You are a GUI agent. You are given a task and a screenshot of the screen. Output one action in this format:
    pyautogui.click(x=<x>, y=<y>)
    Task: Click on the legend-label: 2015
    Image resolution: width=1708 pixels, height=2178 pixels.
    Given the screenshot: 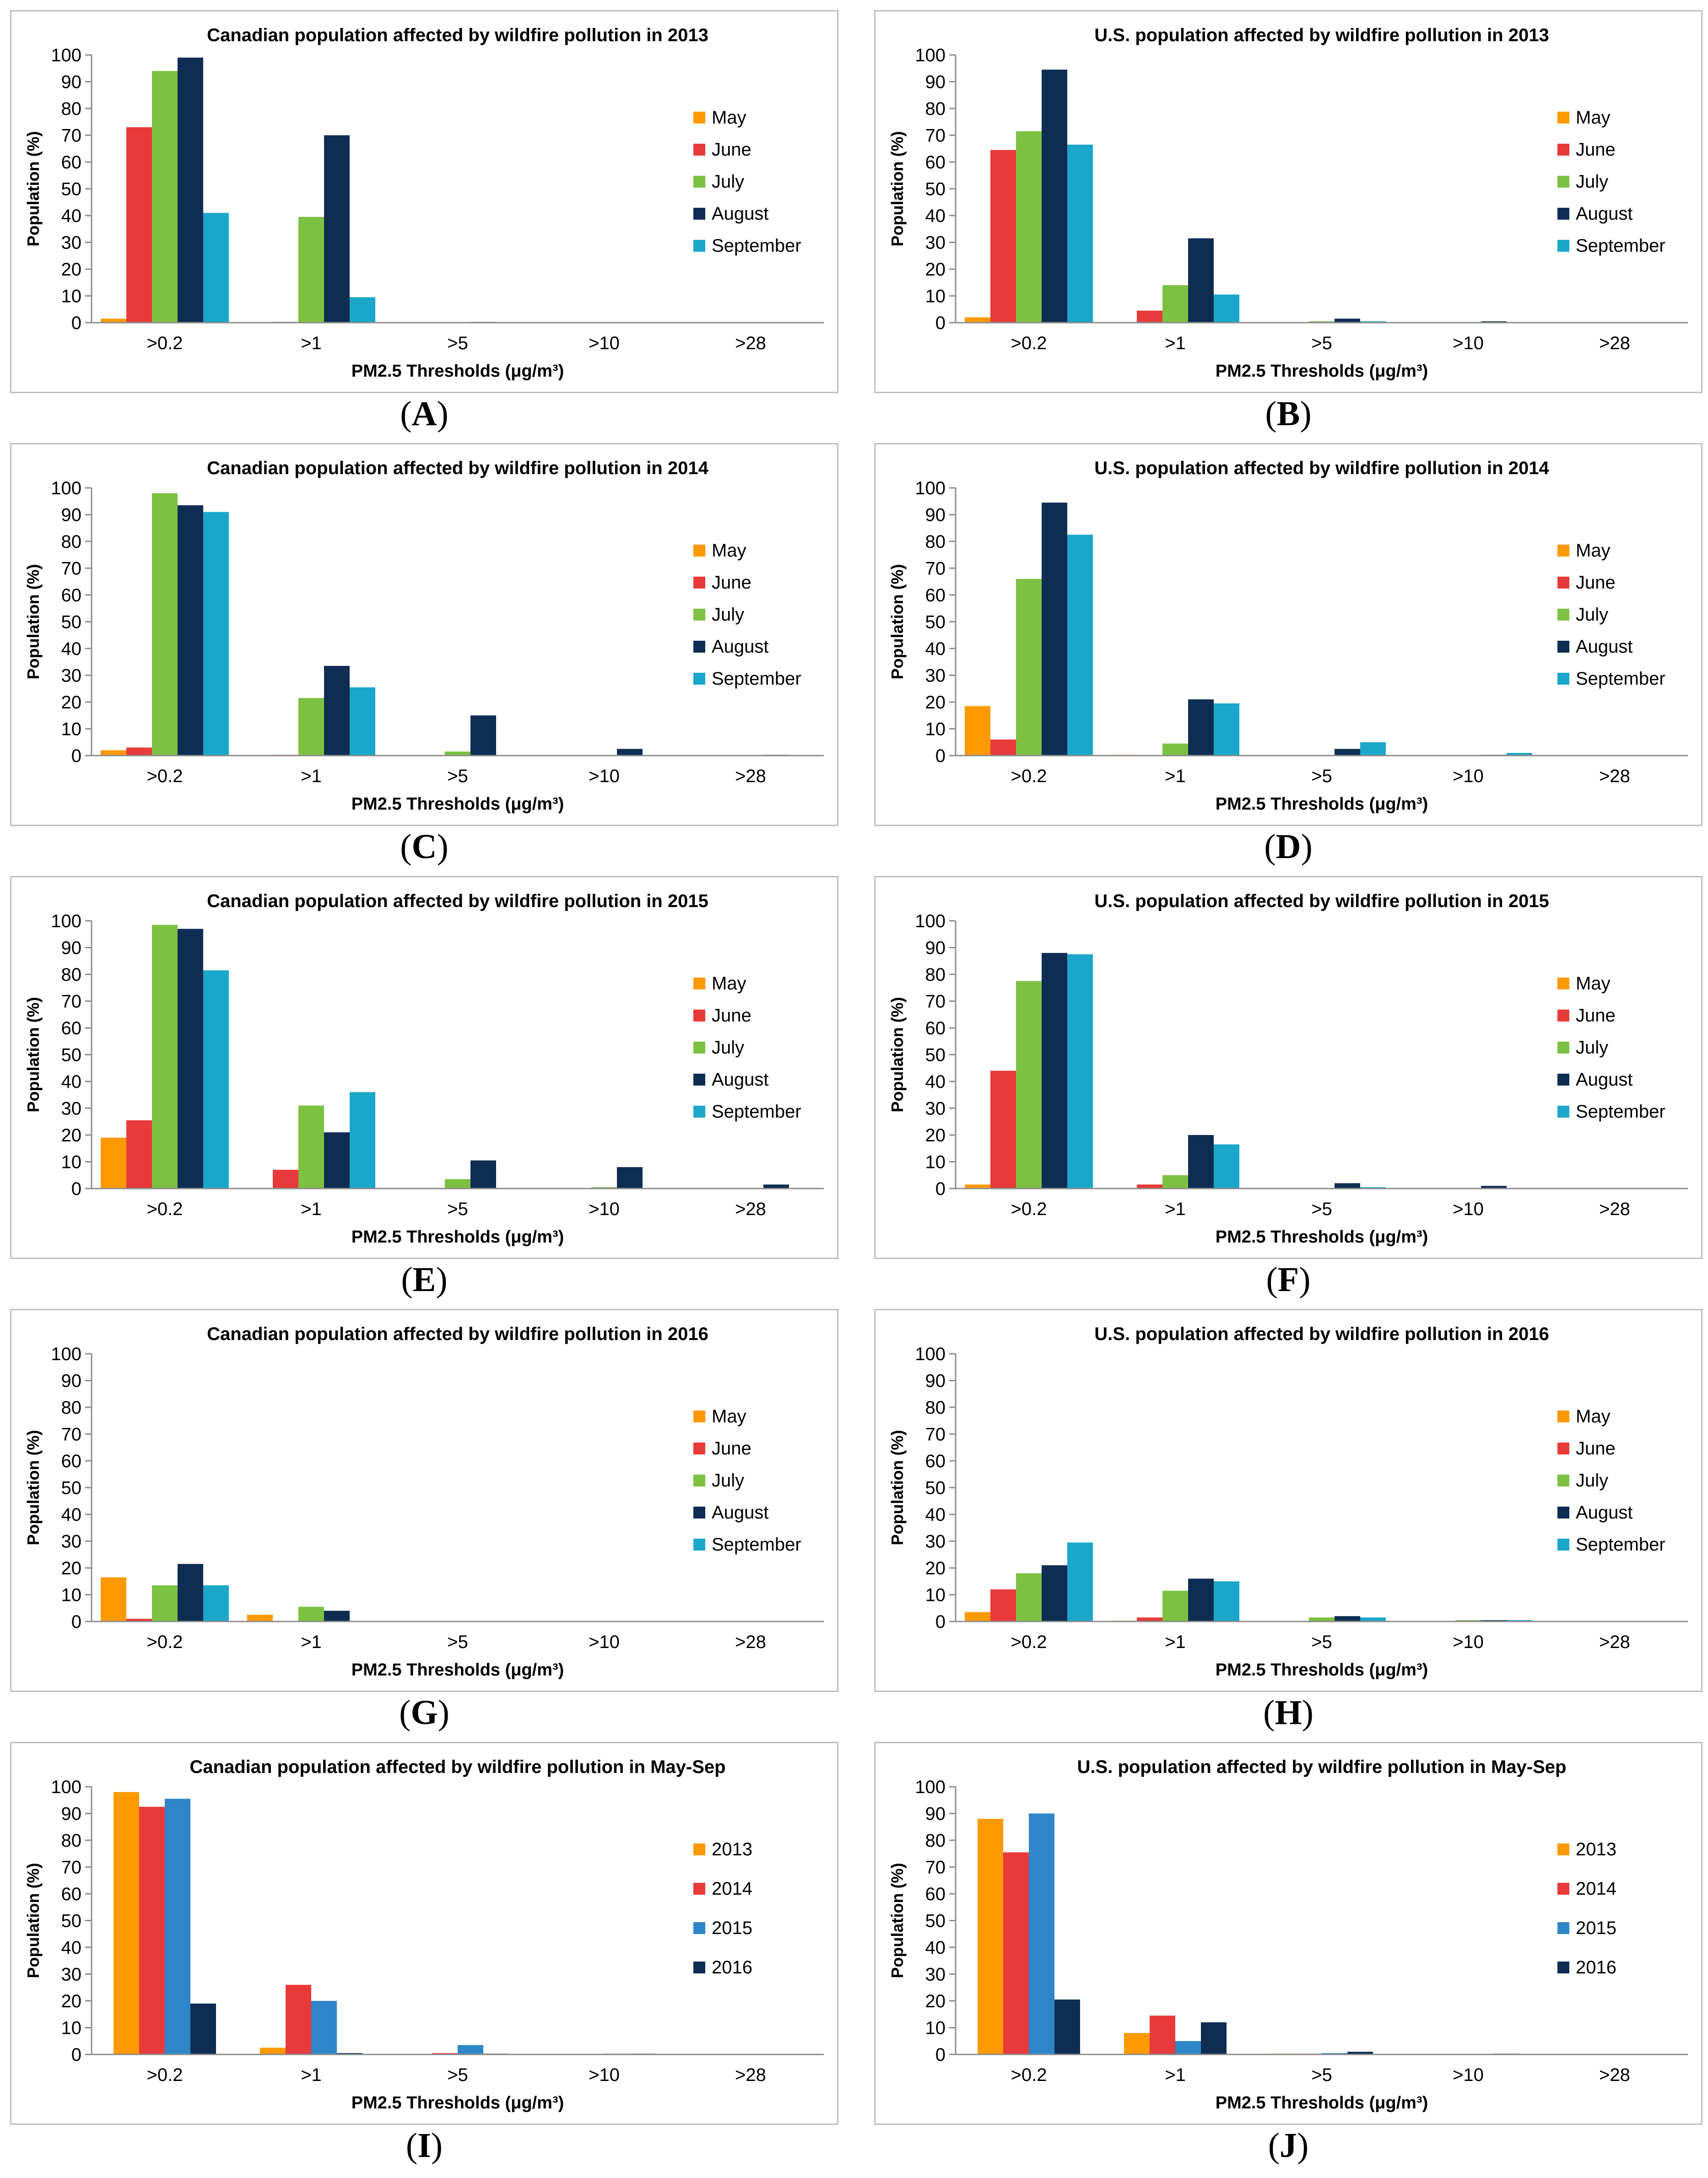 What is the action you would take?
    pyautogui.click(x=732, y=1928)
    